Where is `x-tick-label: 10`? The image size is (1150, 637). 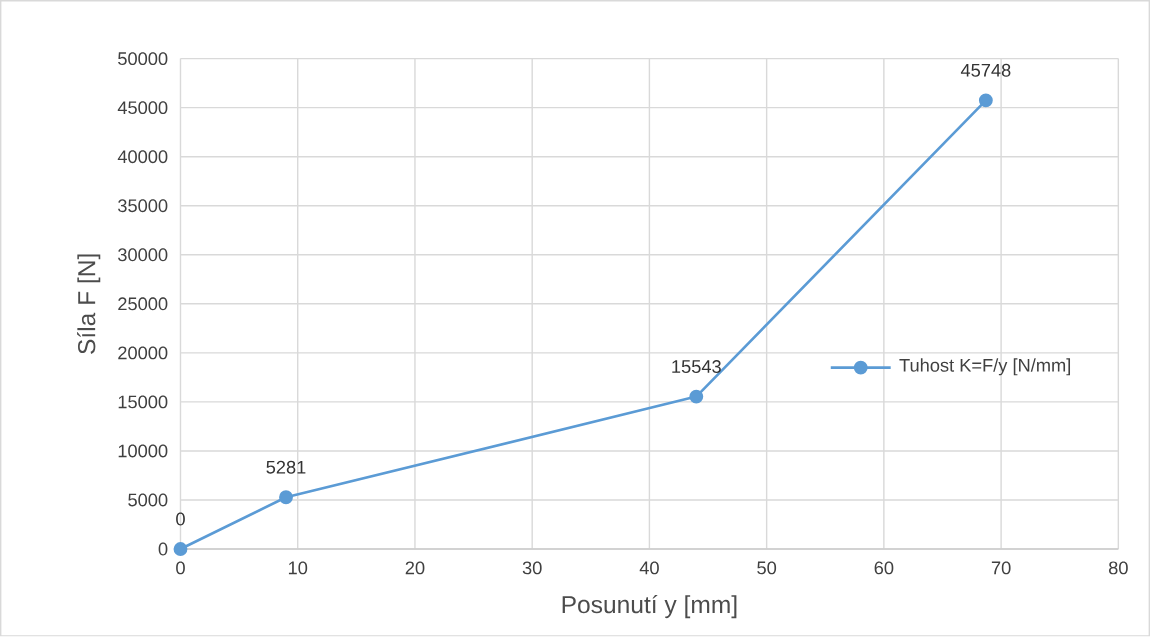 x-tick-label: 10 is located at coordinates (298, 568).